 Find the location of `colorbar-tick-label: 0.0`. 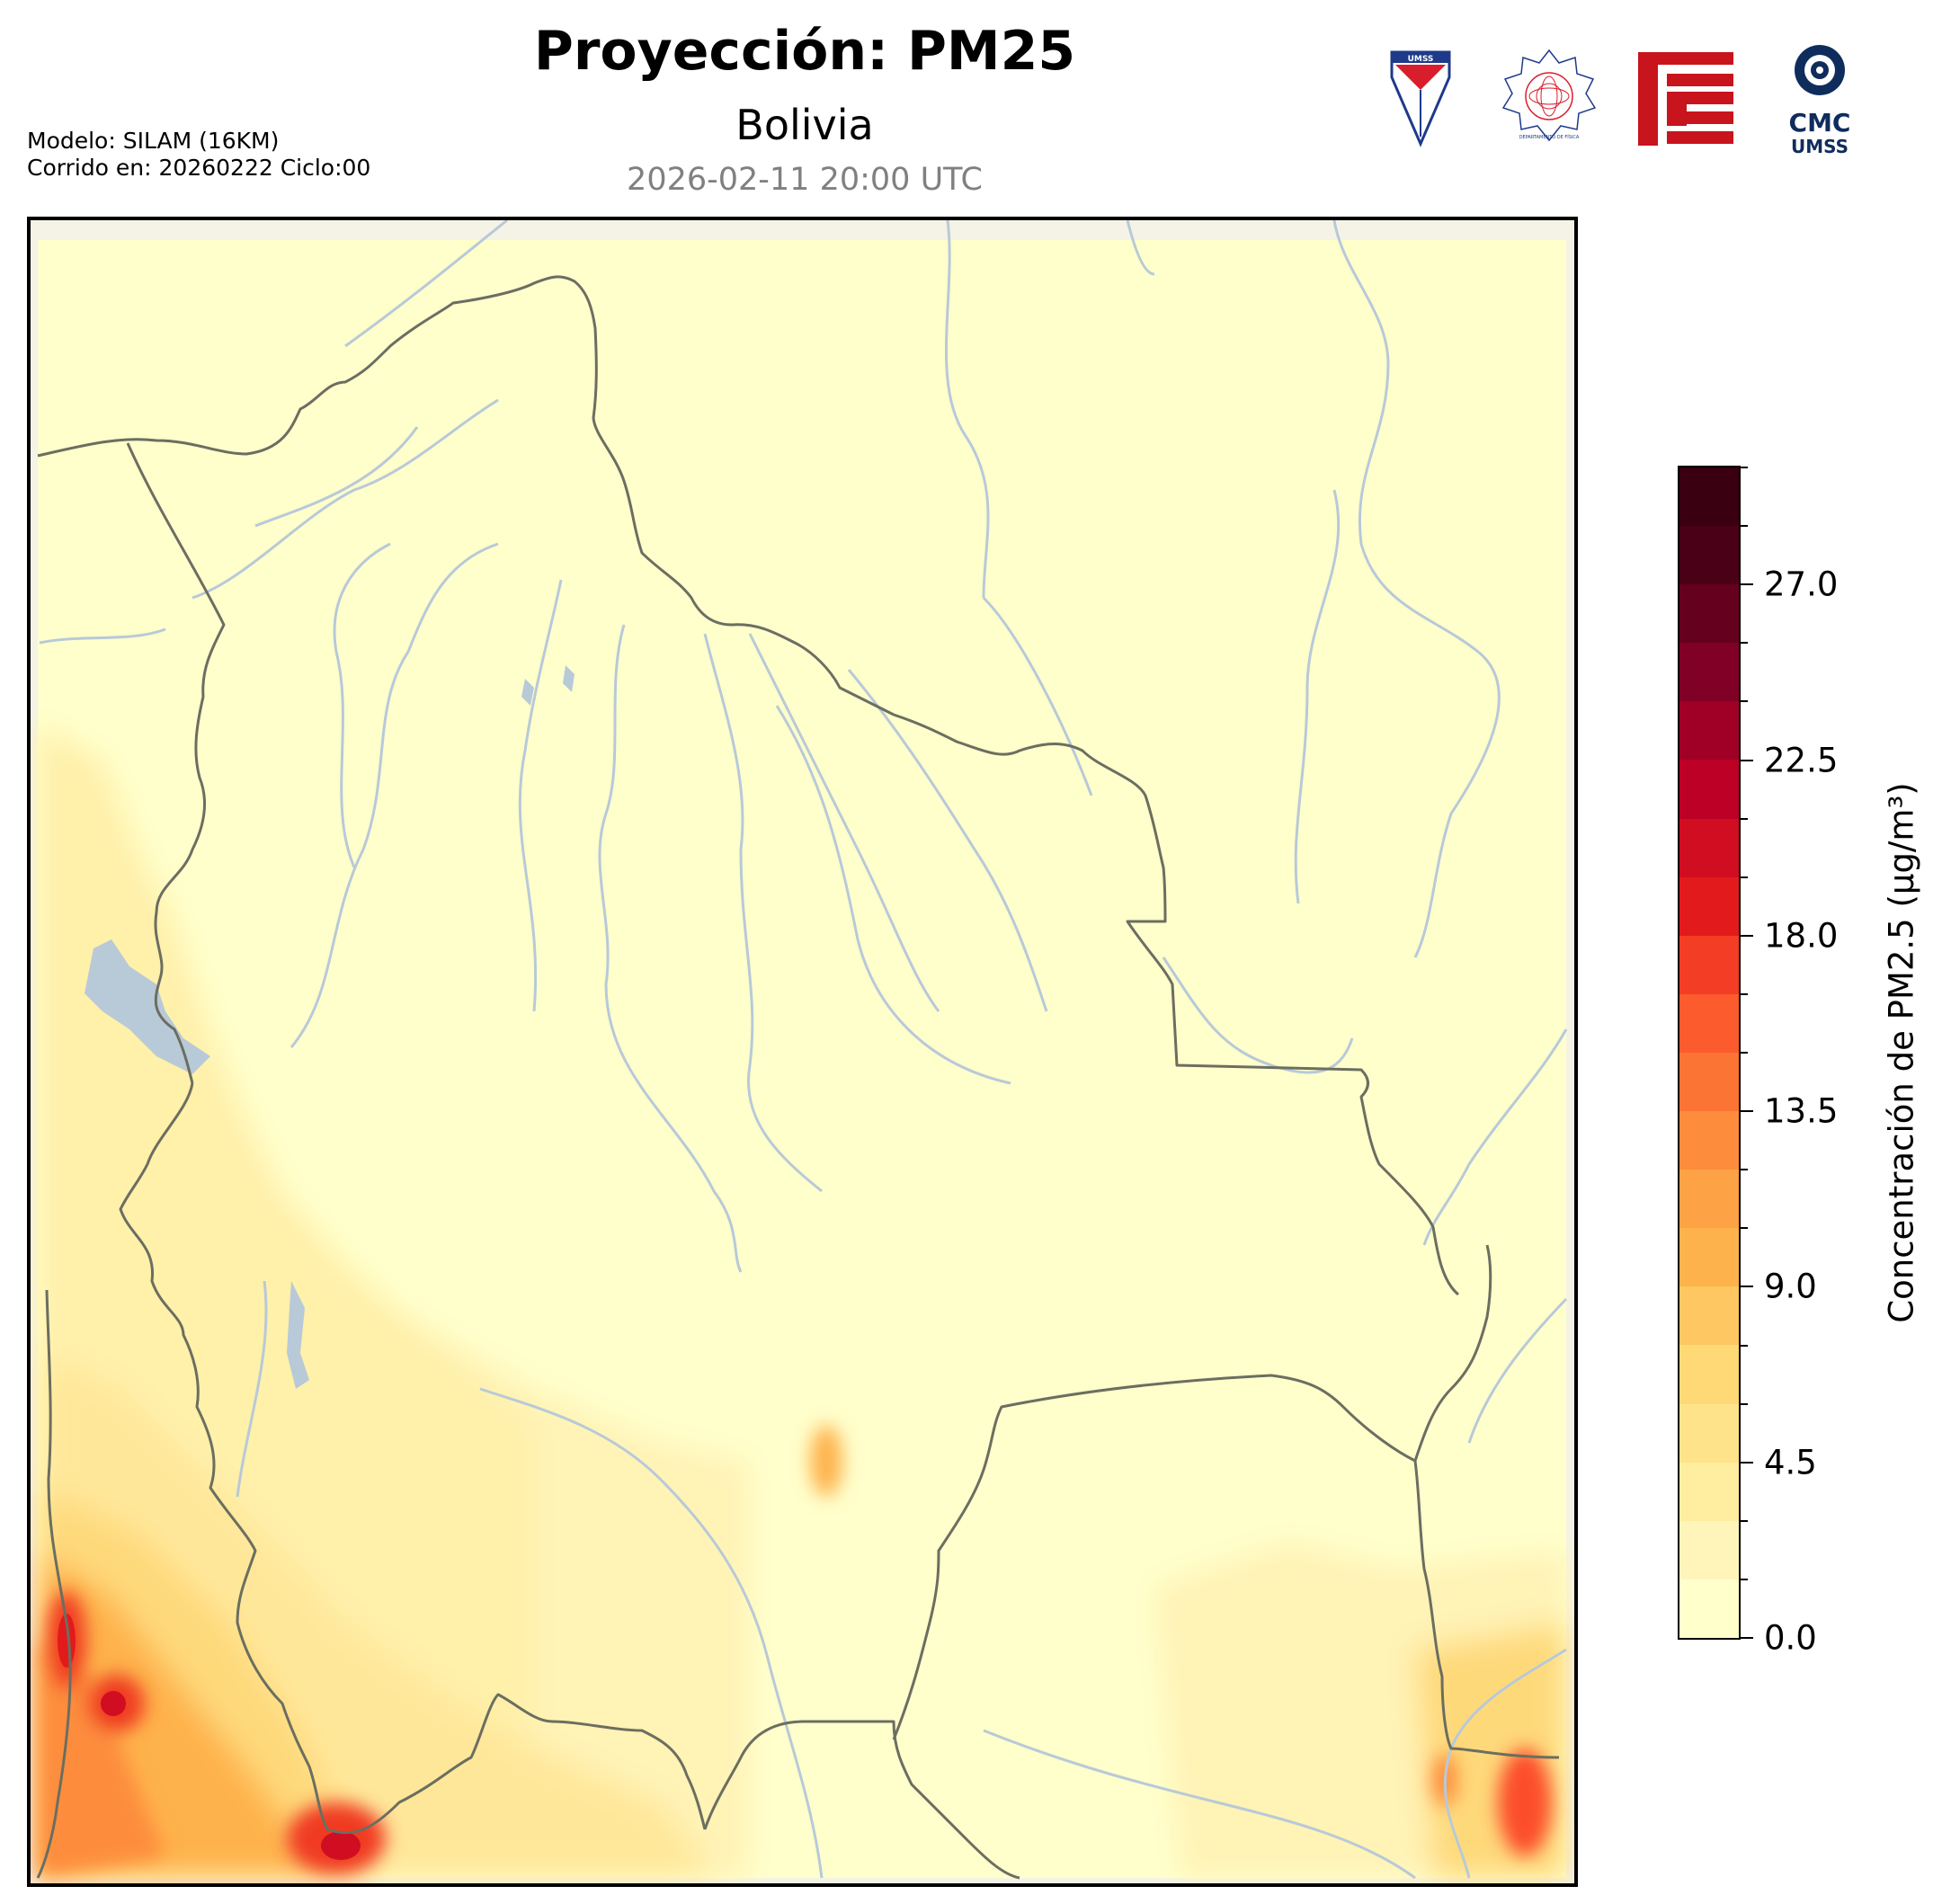

colorbar-tick-label: 0.0 is located at coordinates (1790, 1638).